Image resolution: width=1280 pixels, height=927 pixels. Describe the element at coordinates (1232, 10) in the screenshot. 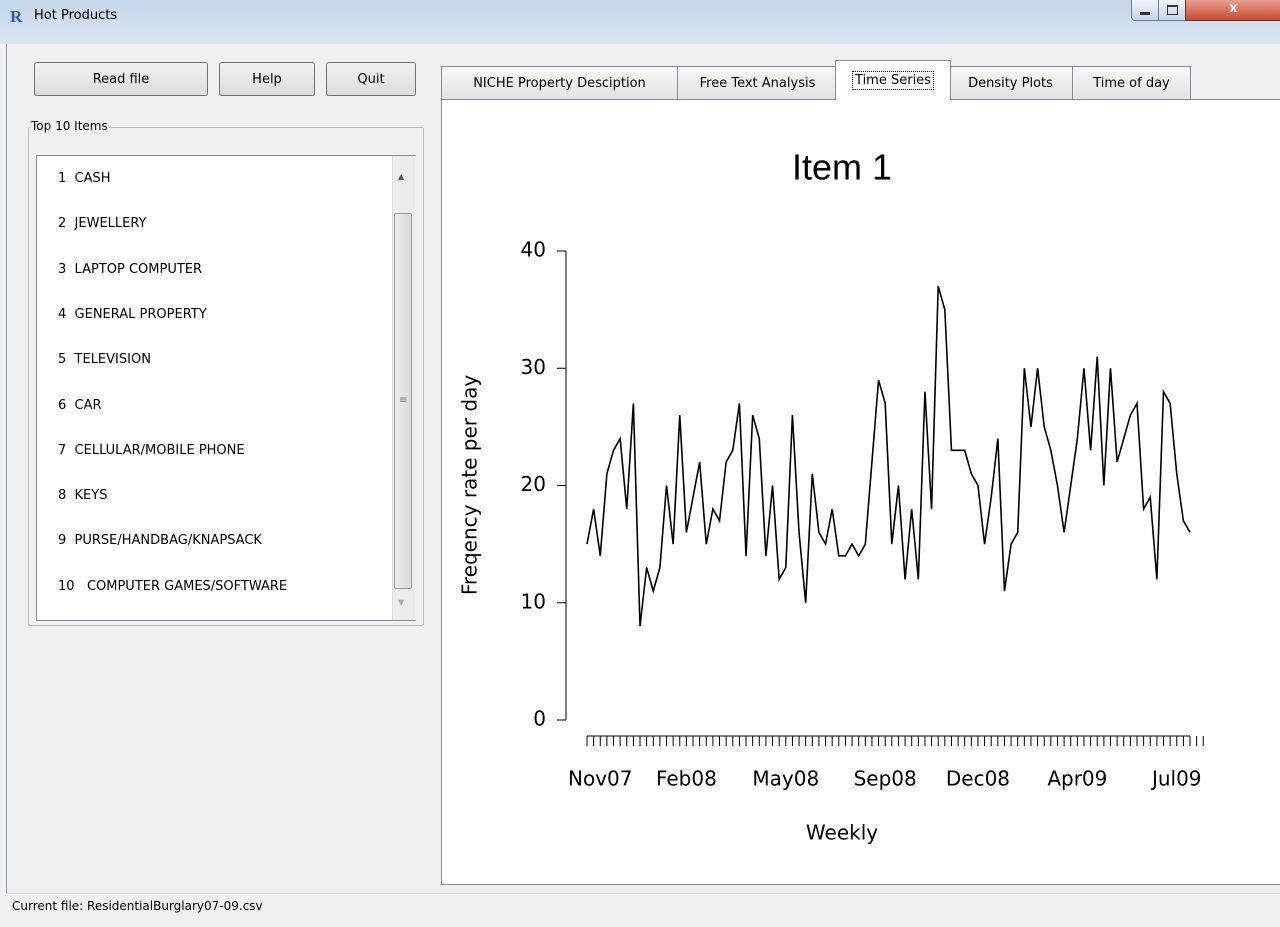

I see `close-button: x` at that location.